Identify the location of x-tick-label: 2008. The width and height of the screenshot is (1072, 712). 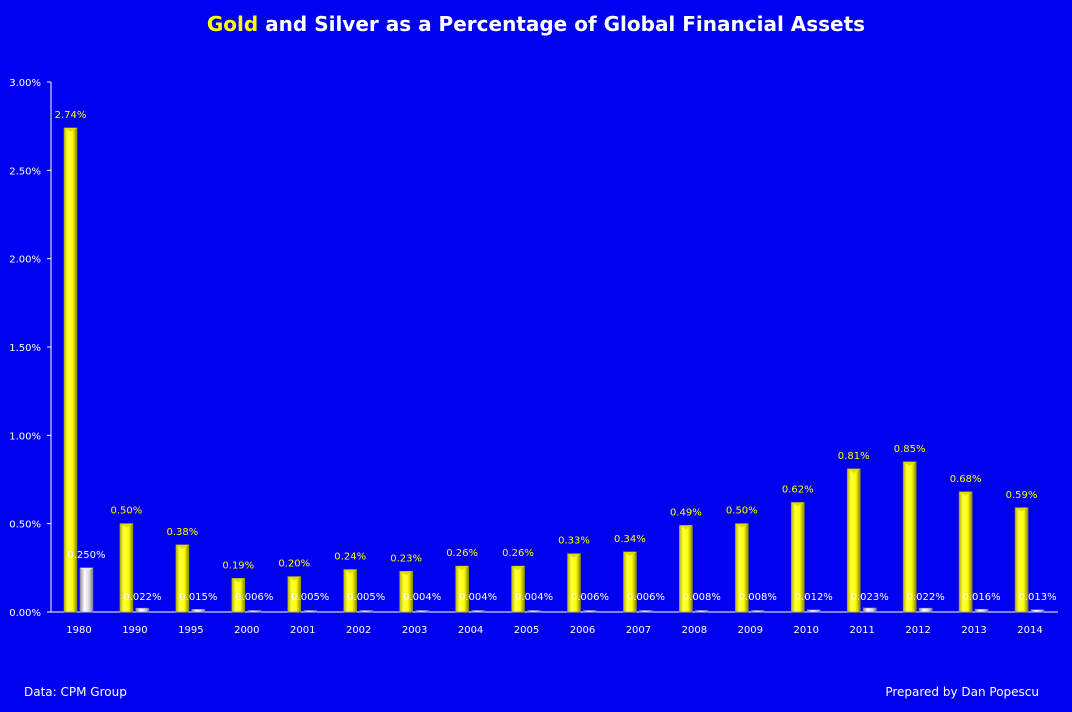
(694, 630).